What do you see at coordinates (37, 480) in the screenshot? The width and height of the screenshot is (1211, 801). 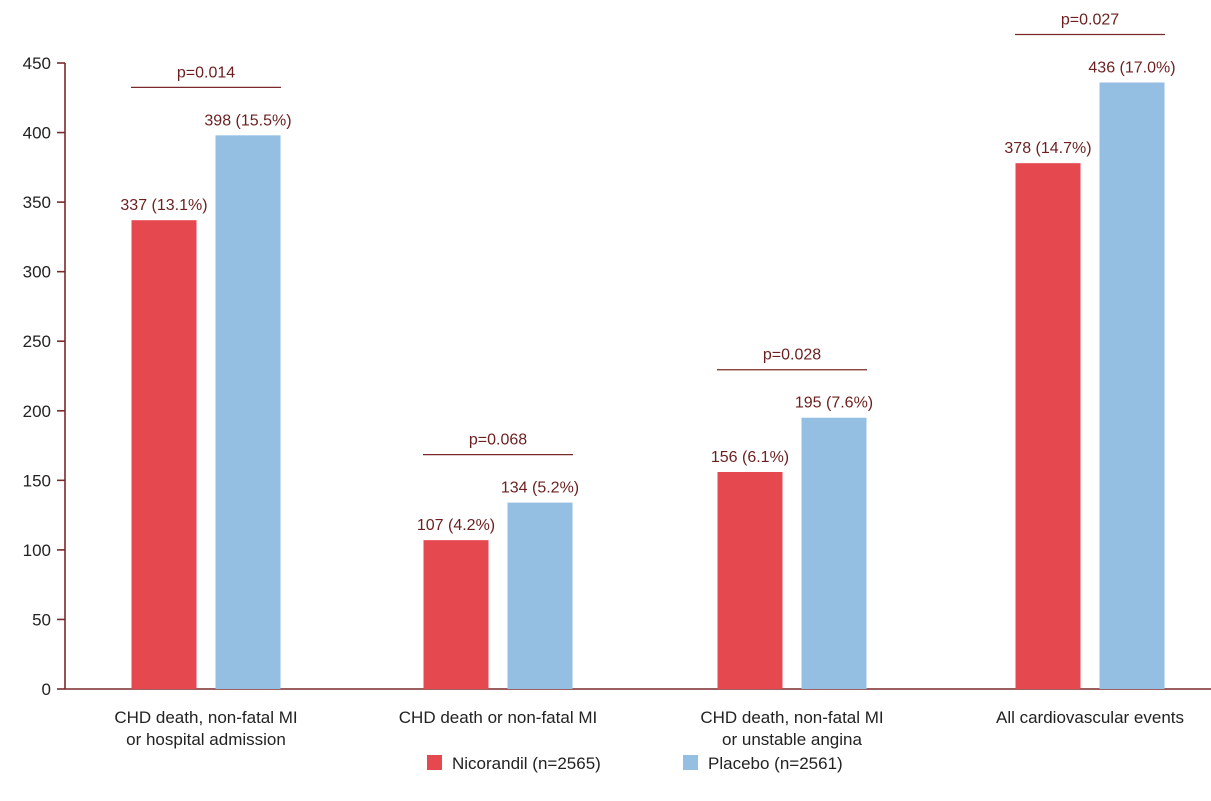 I see `y-tick-label: 150` at bounding box center [37, 480].